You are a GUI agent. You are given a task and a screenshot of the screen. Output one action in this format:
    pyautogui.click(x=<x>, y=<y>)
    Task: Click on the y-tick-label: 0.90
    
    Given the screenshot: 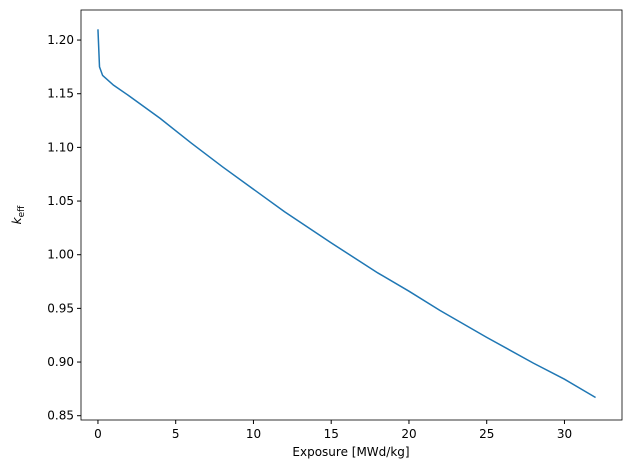 What is the action you would take?
    pyautogui.click(x=60, y=362)
    